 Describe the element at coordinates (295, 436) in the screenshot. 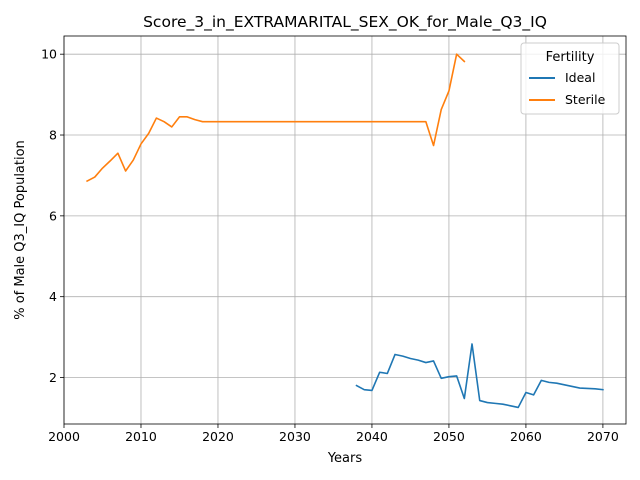

I see `x-tick-label: 2030` at that location.